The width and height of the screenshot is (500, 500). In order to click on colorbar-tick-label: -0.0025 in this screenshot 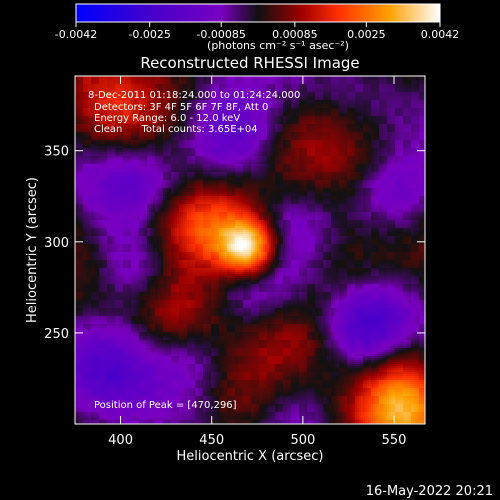, I will do `click(149, 34)`.